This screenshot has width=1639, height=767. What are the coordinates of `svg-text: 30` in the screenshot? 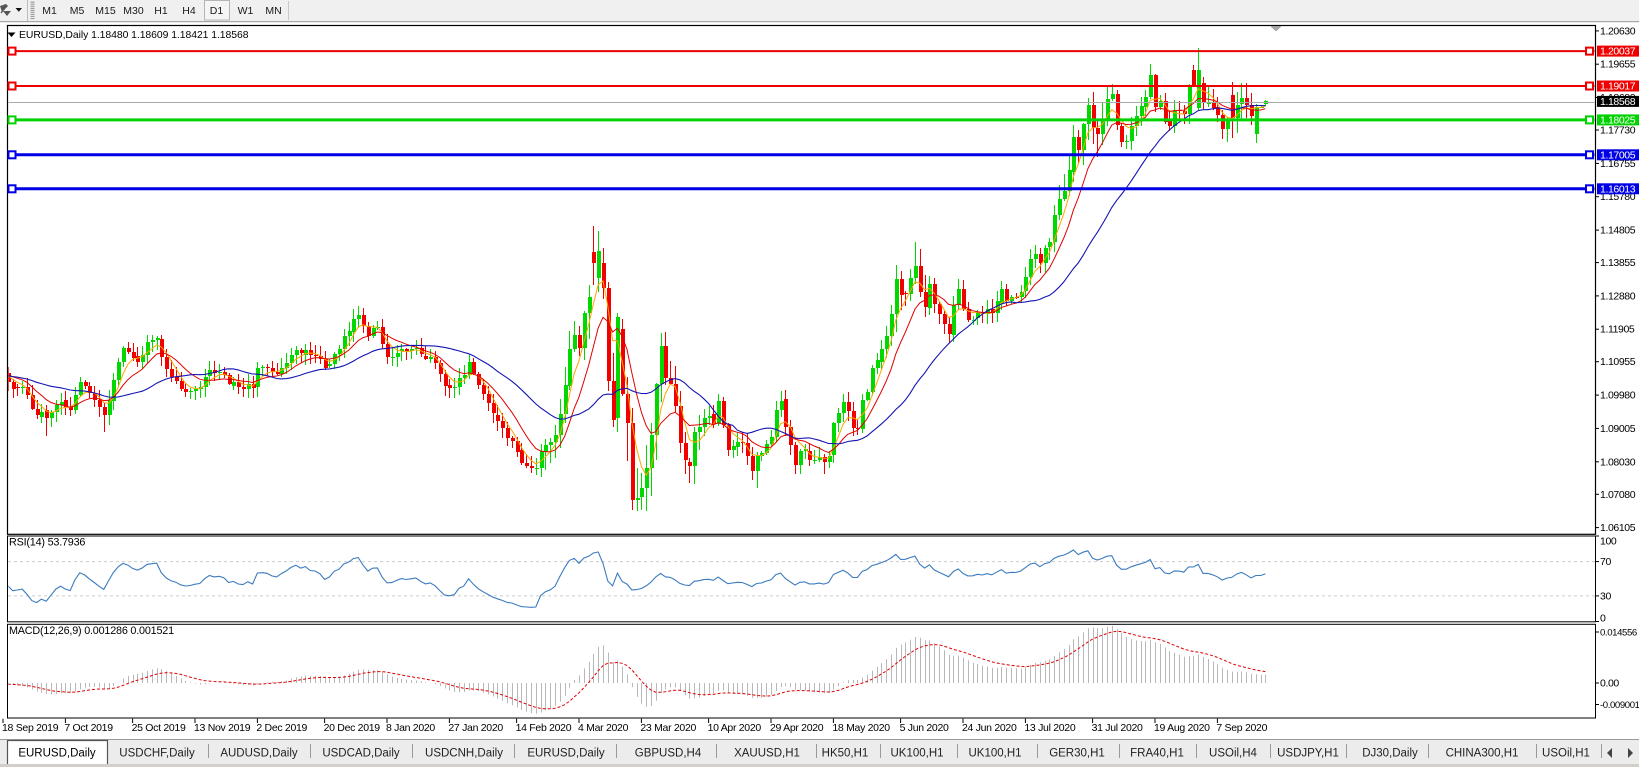 It's located at (1605, 596).